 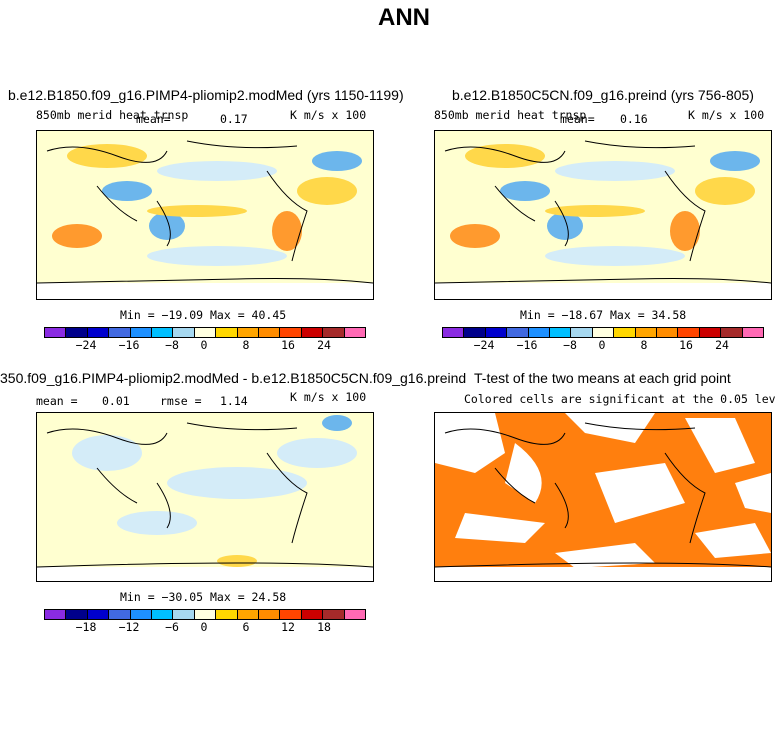 What do you see at coordinates (203, 597) in the screenshot?
I see `panel3-minmax: Min = −30.05 Max = 24.58` at bounding box center [203, 597].